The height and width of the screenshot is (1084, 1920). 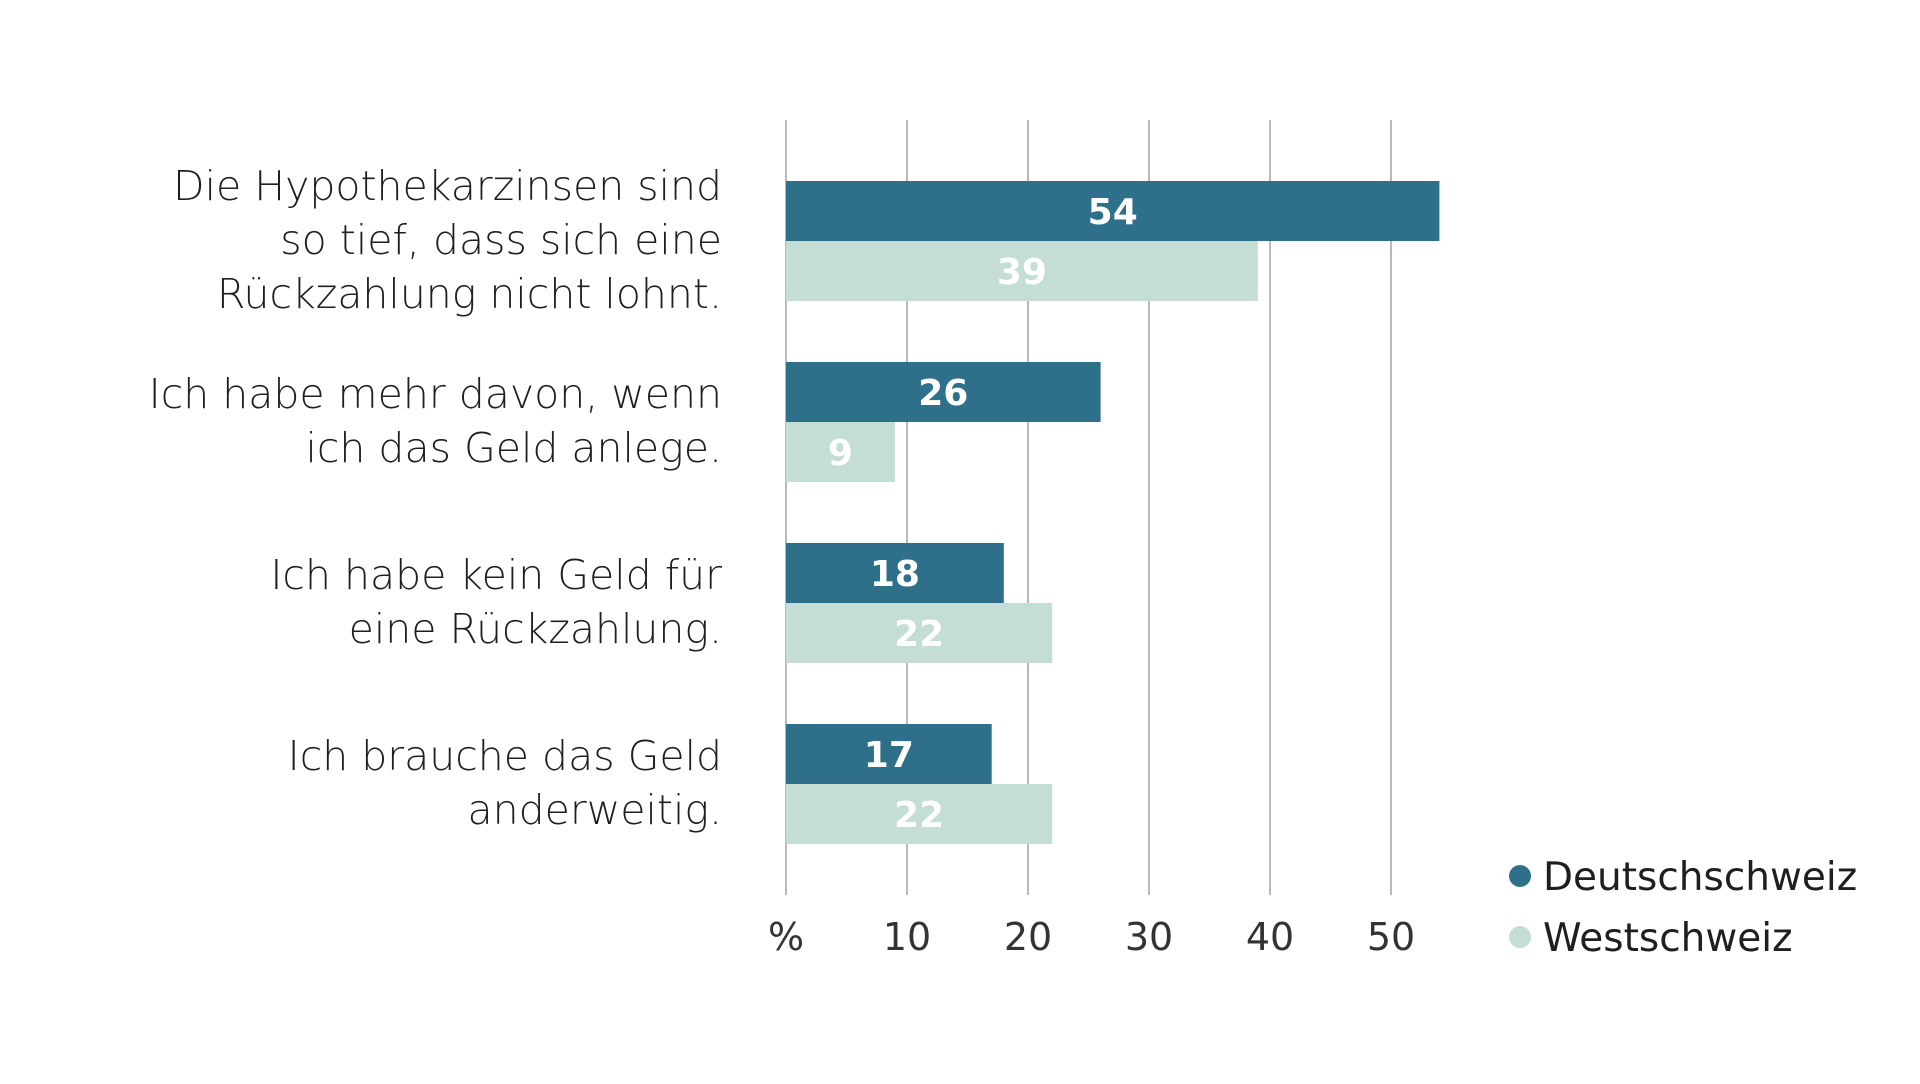 What do you see at coordinates (501, 240) in the screenshot?
I see `category-label-line: so tief, dass sich eine` at bounding box center [501, 240].